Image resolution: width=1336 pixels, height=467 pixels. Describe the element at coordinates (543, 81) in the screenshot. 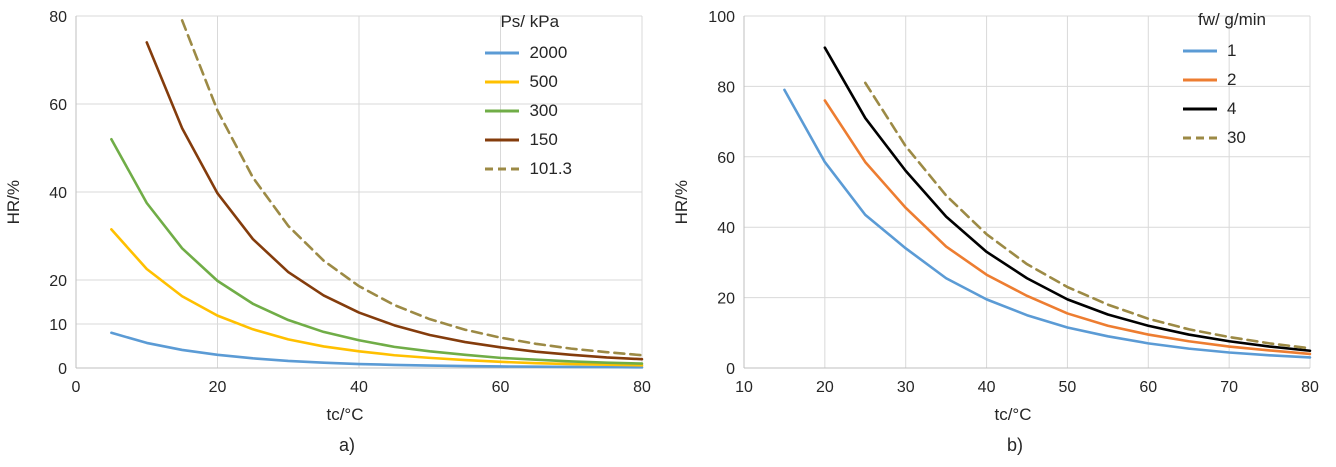

I see `legend-label: 500` at that location.